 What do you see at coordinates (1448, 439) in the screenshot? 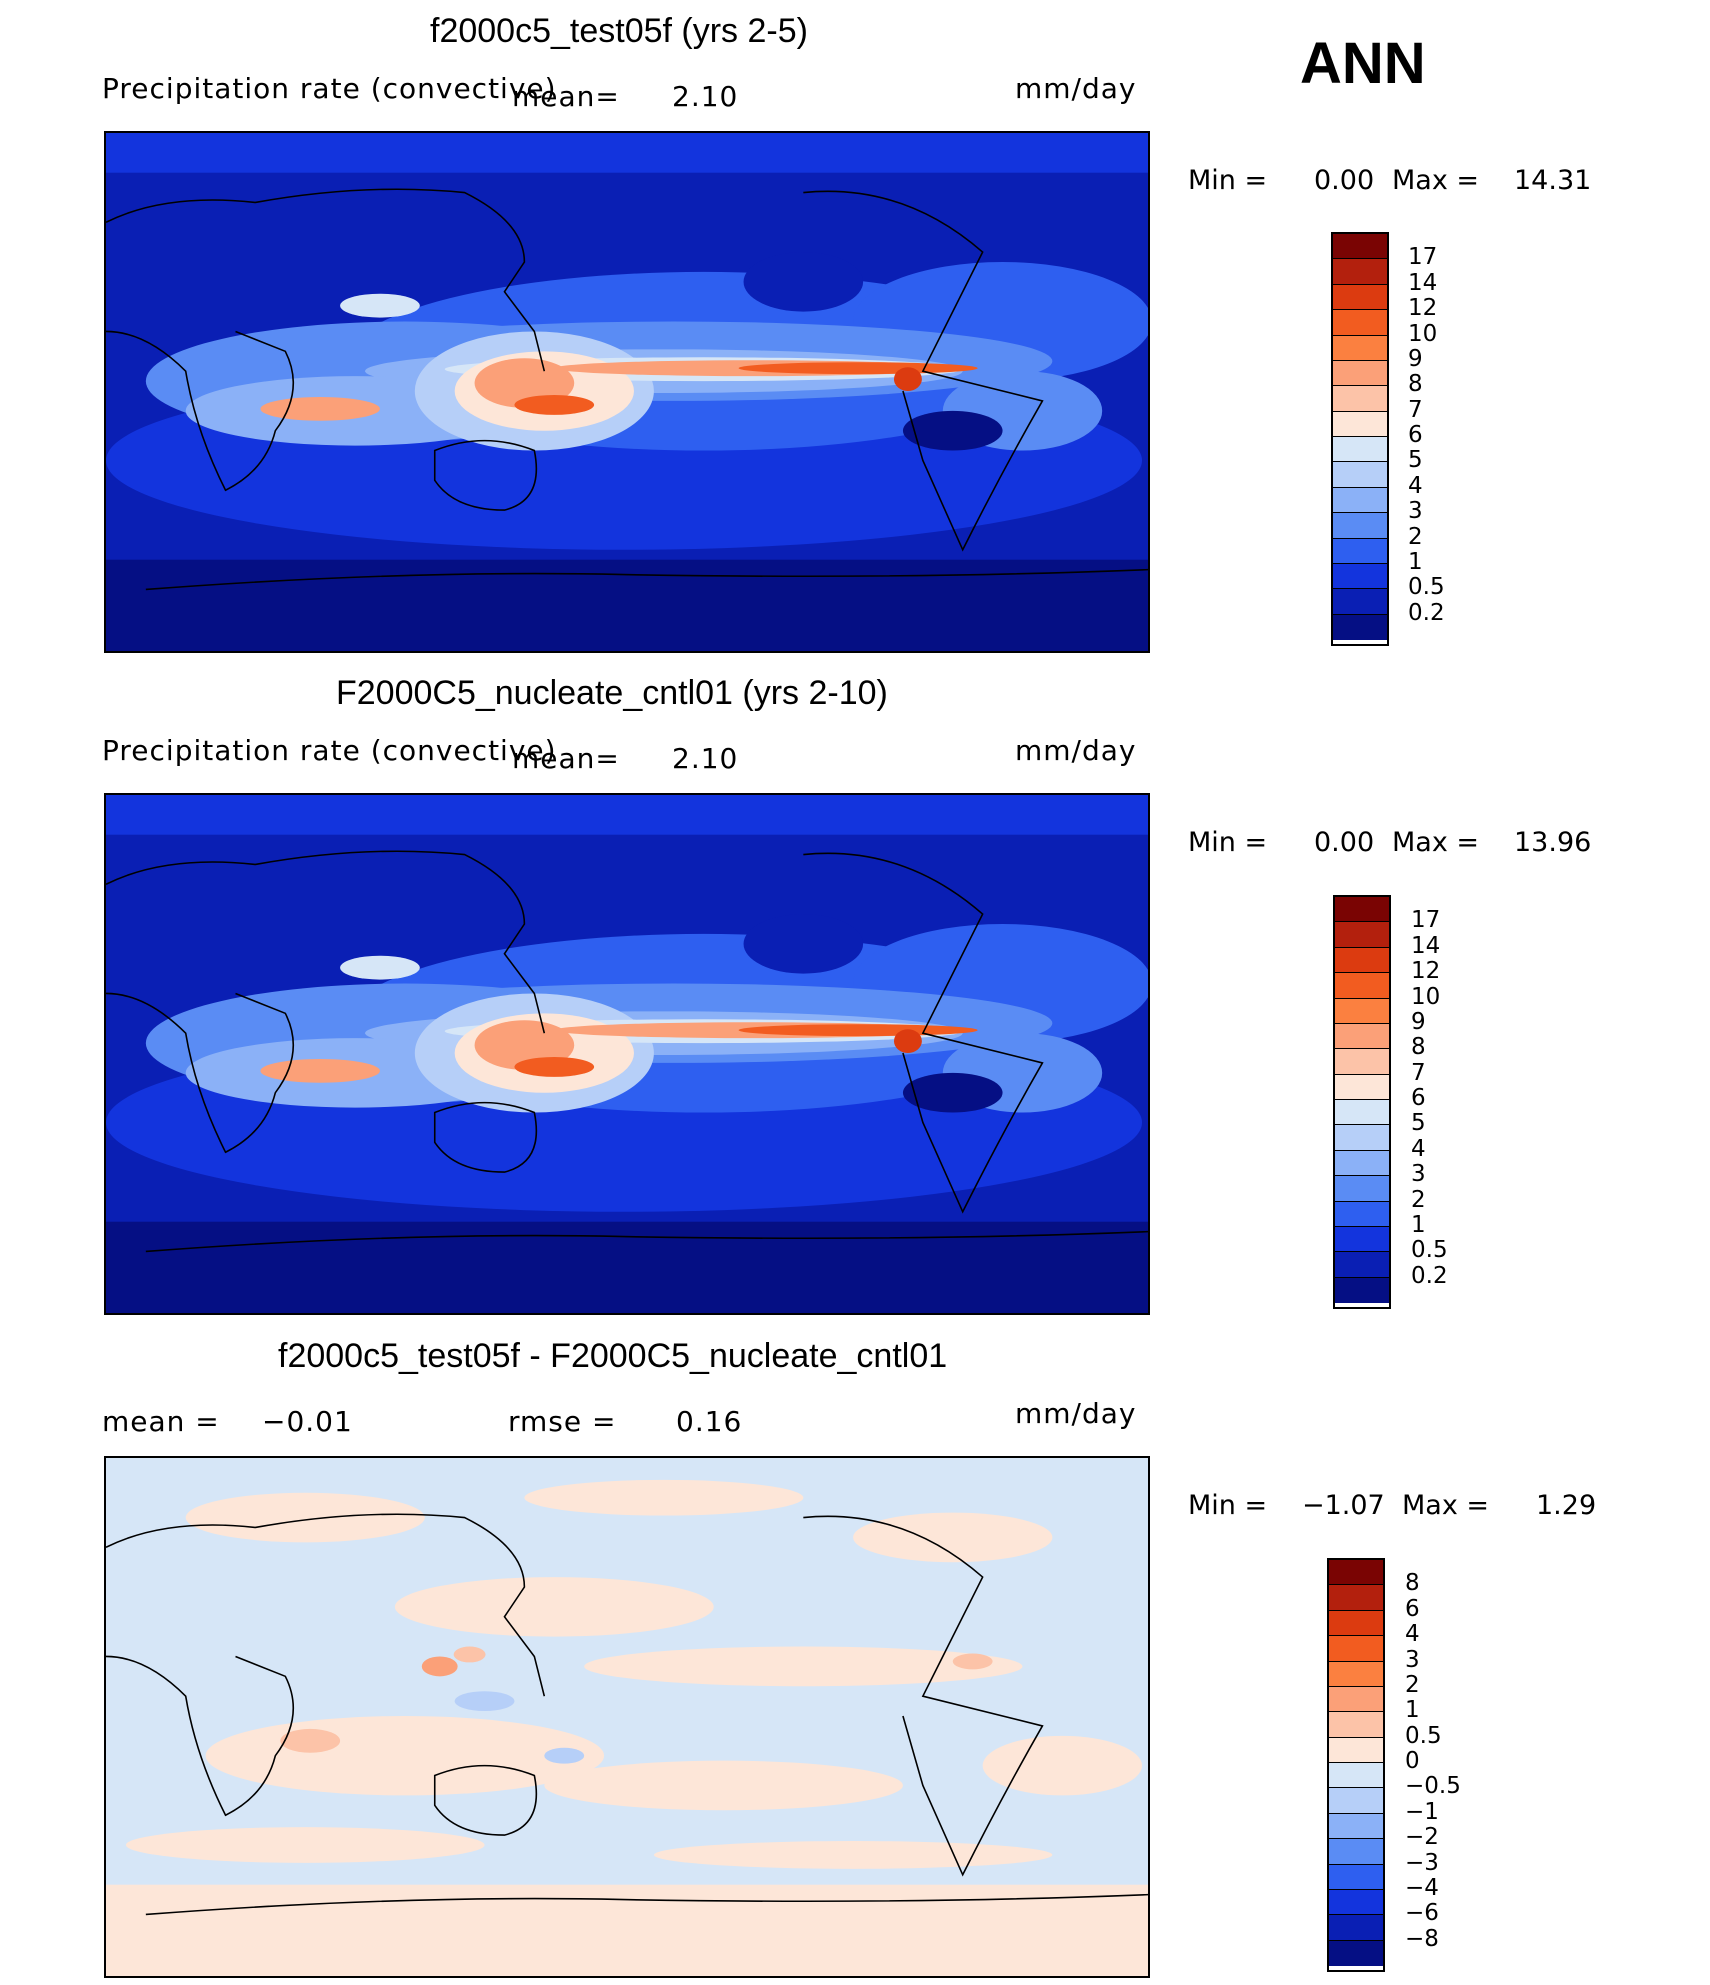
I see `panel1-colorbar-labels: 17 14 12 10 9 8 7 6 5 4 3 2 1 0.5 0.2` at bounding box center [1448, 439].